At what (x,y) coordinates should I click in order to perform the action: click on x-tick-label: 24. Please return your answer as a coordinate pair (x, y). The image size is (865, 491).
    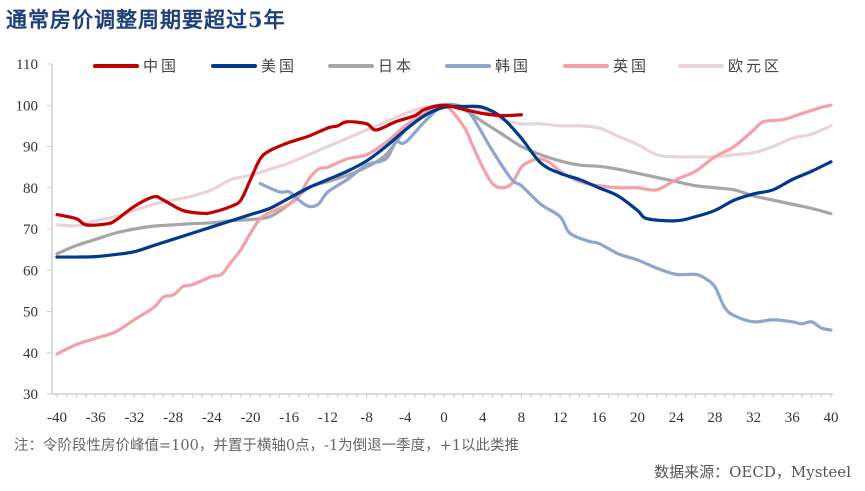
    Looking at the image, I should click on (677, 418).